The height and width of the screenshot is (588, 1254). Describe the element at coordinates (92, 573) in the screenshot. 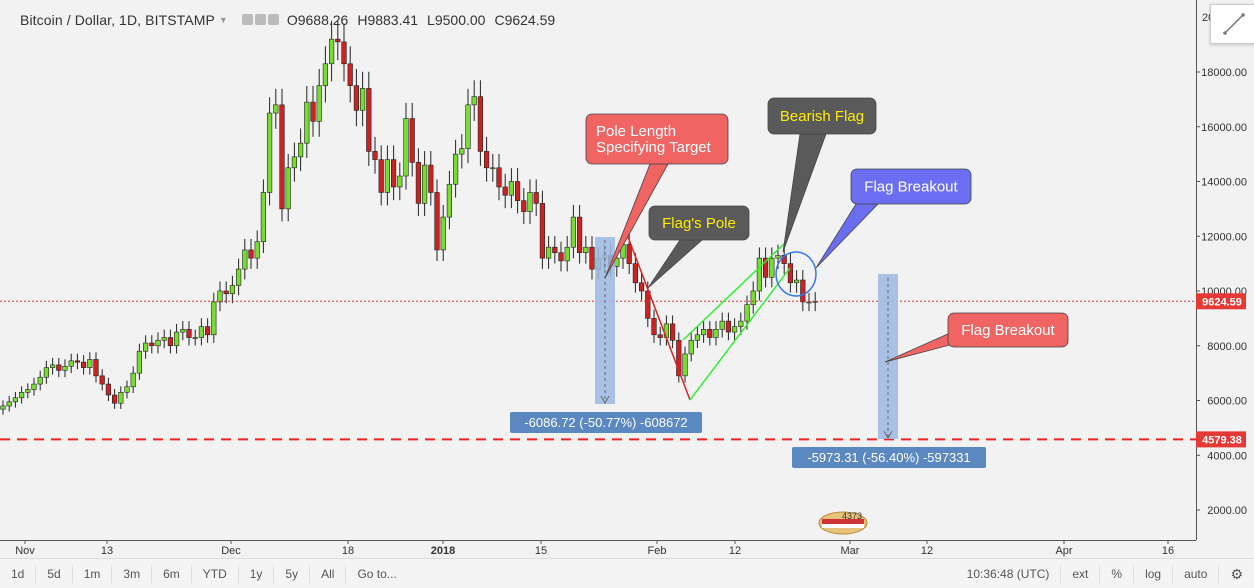

I see `range-1m: 1m` at that location.